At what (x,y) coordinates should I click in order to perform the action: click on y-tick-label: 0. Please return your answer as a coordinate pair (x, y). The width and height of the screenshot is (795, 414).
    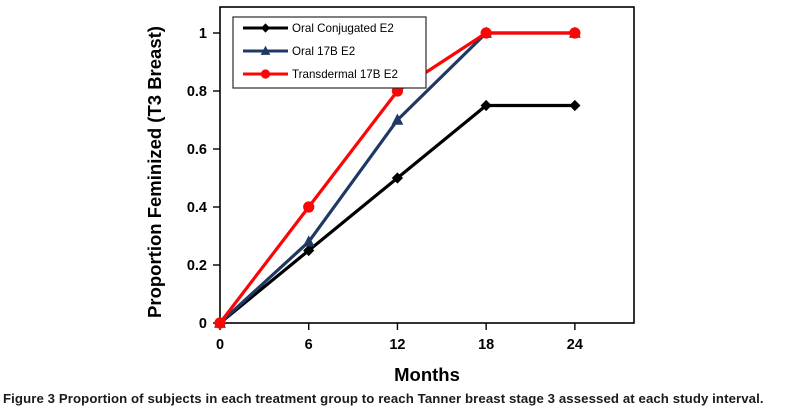
    Looking at the image, I should click on (203, 324).